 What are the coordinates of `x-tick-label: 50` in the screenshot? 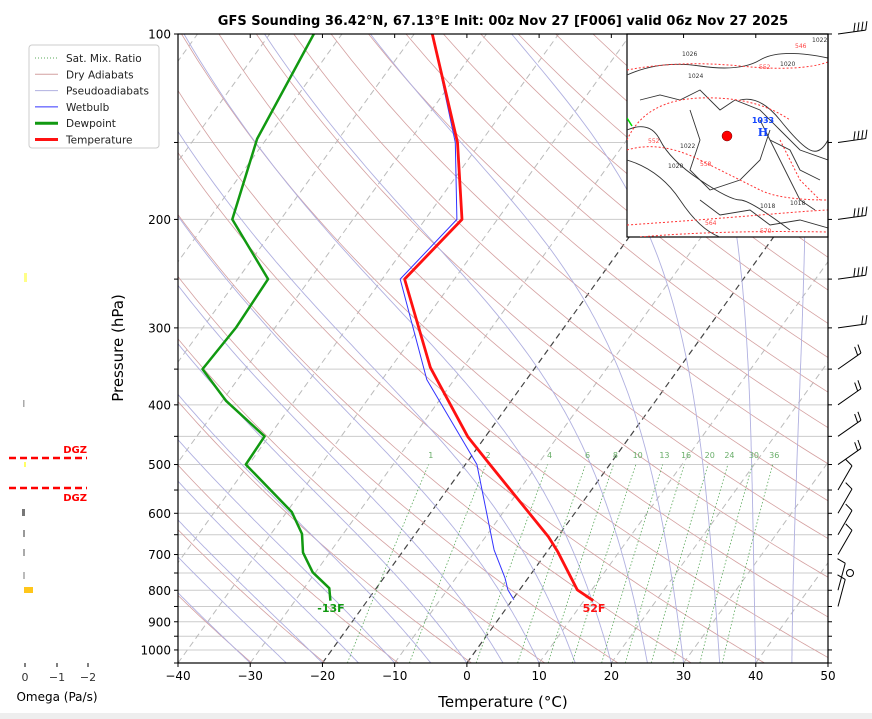 It's located at (827, 676).